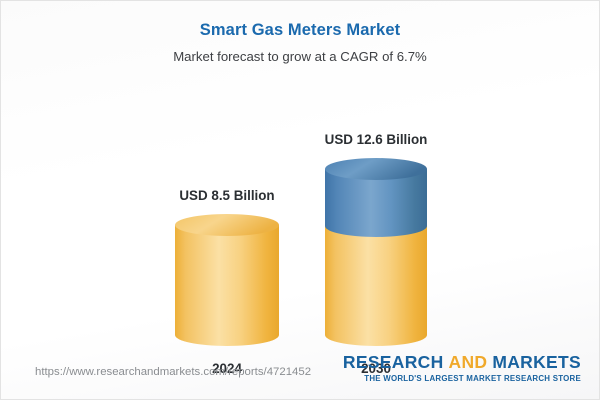 The width and height of the screenshot is (600, 400). Describe the element at coordinates (376, 368) in the screenshot. I see `category-label-2030: 2030` at that location.